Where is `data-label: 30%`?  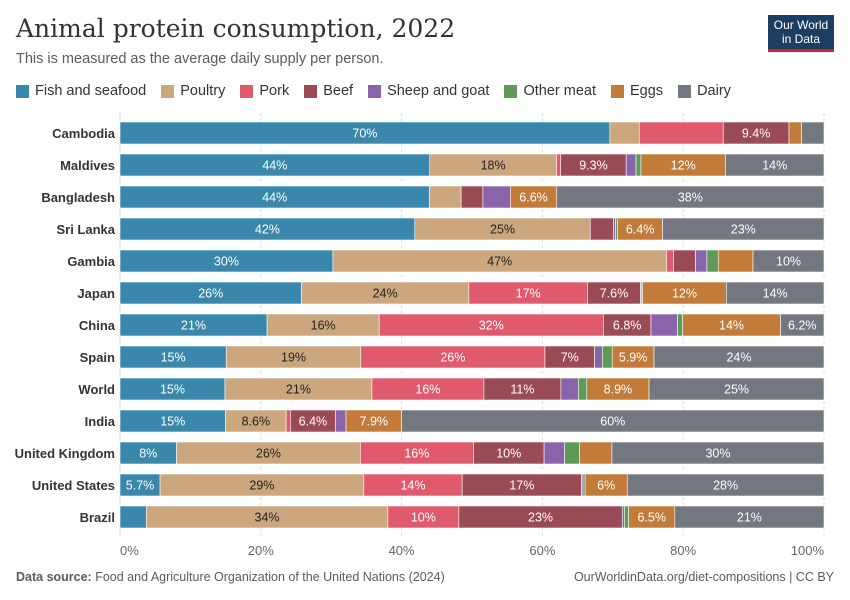 data-label: 30% is located at coordinates (226, 262).